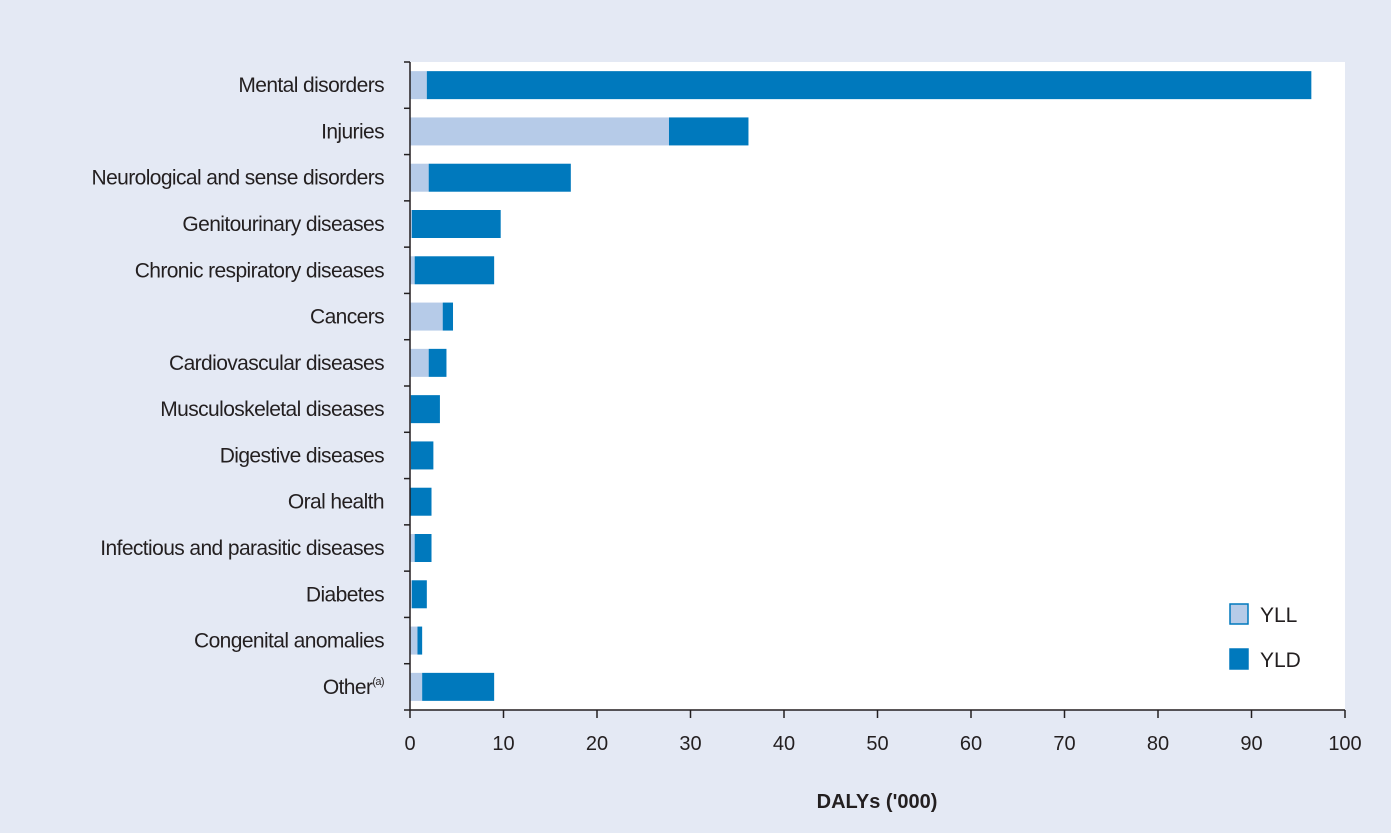 This screenshot has width=1391, height=833. Describe the element at coordinates (276, 363) in the screenshot. I see `category-label: Cardiovascular diseases` at that location.